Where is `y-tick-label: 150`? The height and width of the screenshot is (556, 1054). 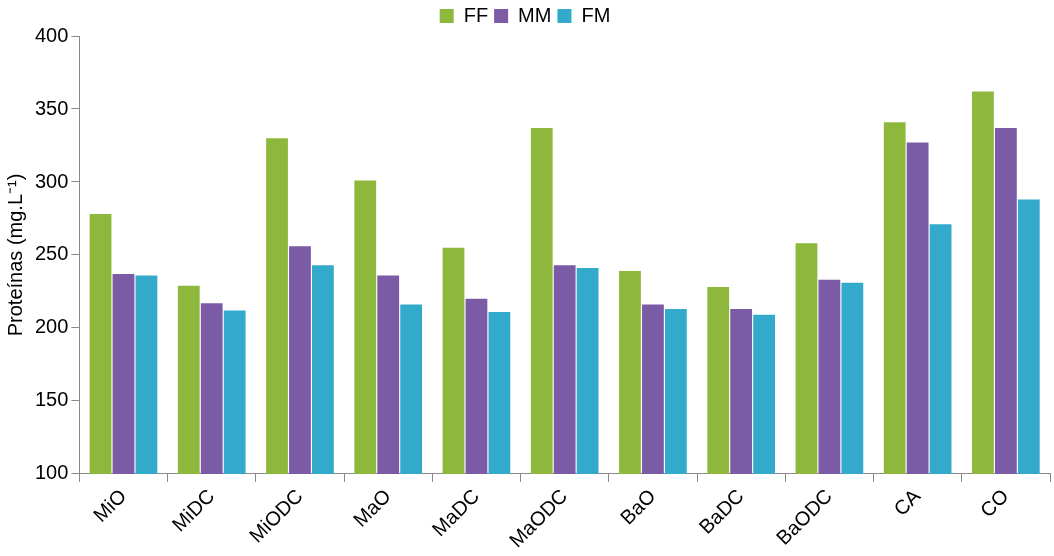 y-tick-label: 150 is located at coordinates (51, 399).